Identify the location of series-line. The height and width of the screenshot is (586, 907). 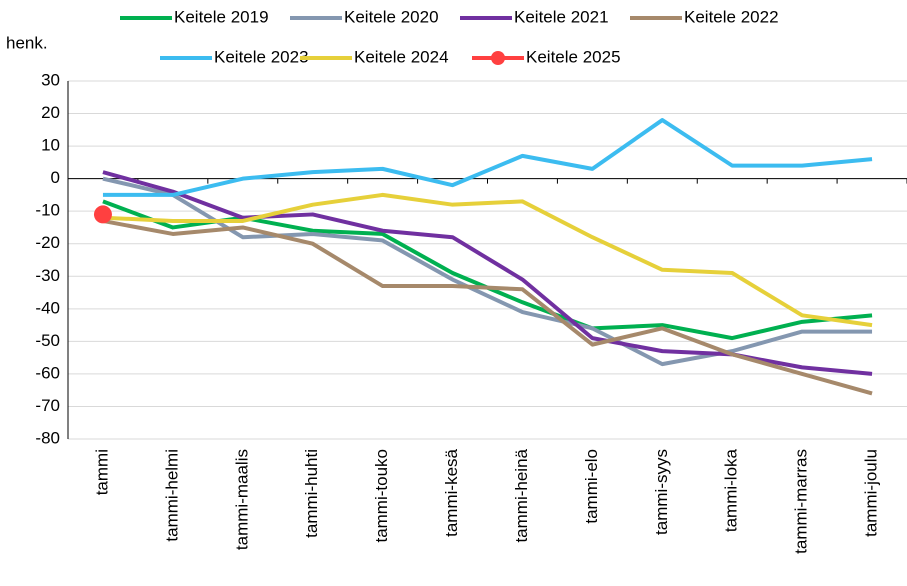
(487, 157).